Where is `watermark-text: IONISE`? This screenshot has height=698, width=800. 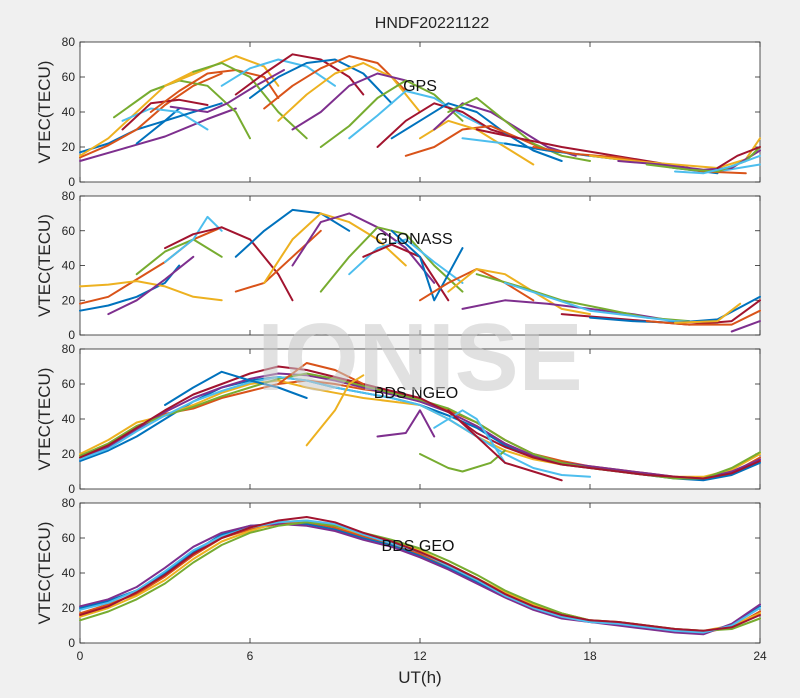
watermark-text: IONISE is located at coordinates (419, 357).